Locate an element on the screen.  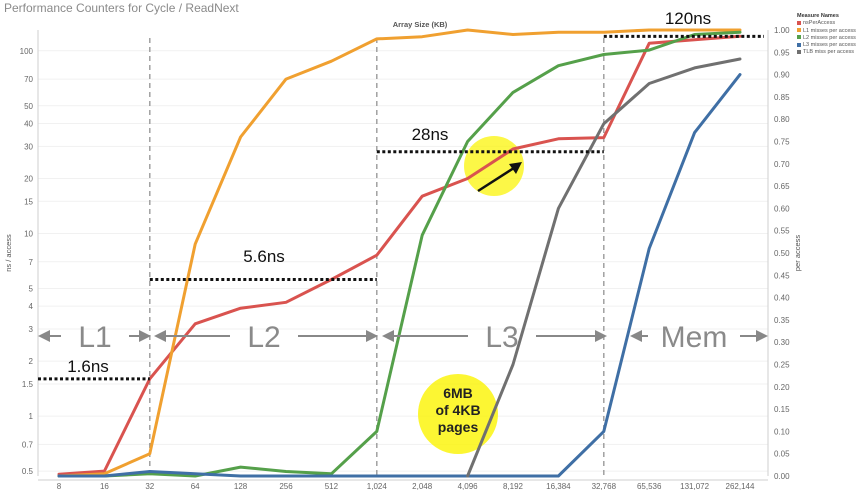
y-right-tick-label: 0.30 is located at coordinates (782, 342).